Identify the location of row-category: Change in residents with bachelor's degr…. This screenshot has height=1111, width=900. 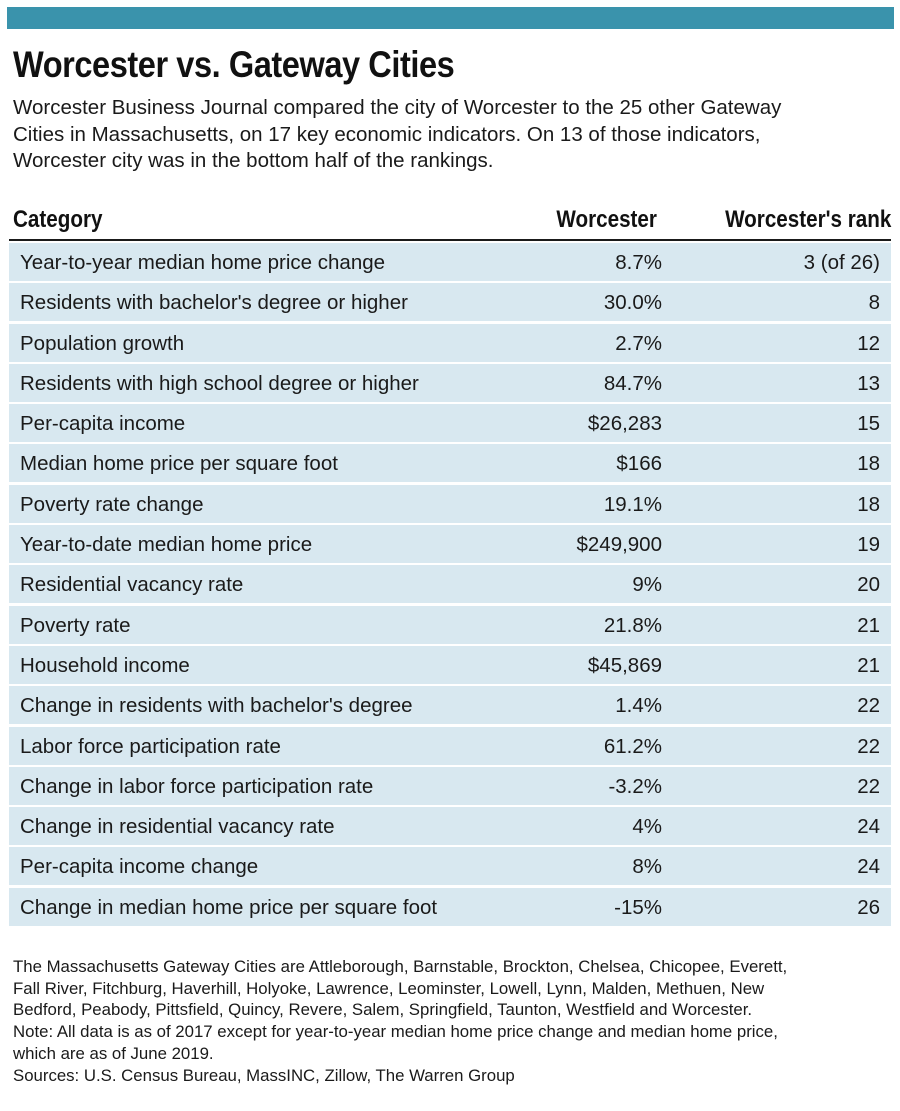
(216, 706).